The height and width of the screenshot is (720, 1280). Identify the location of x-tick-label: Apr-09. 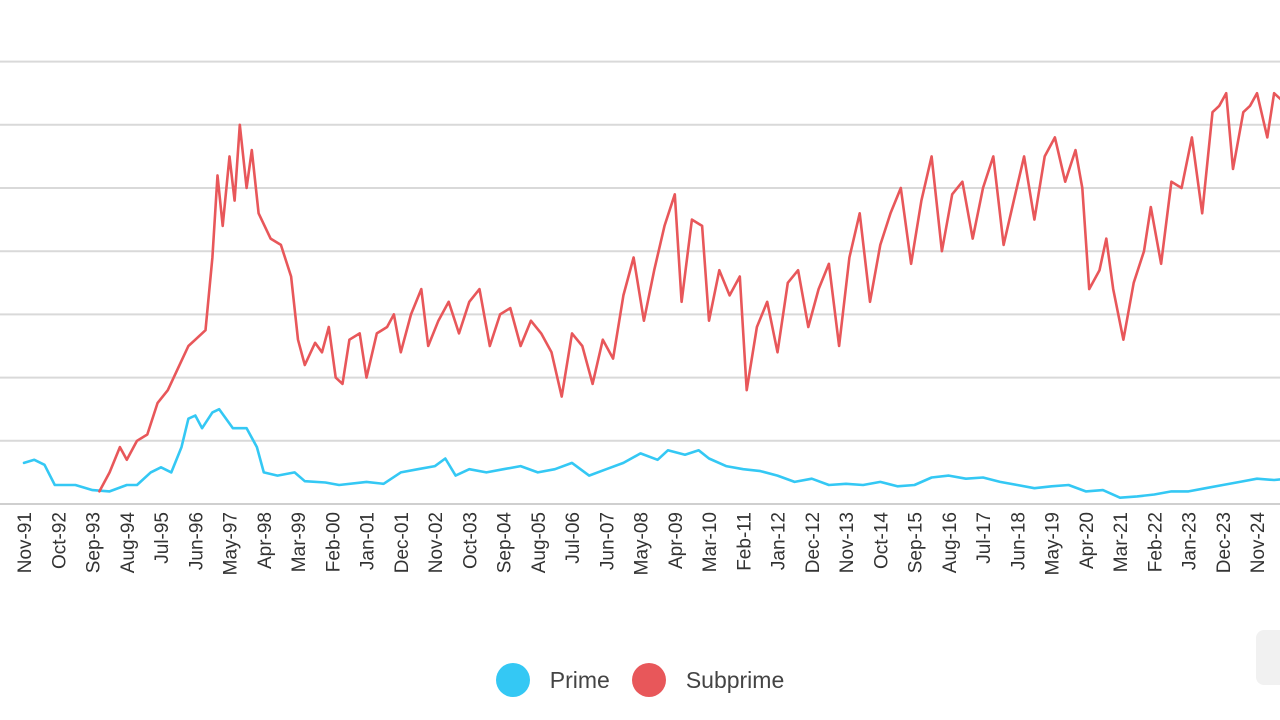
(676, 540).